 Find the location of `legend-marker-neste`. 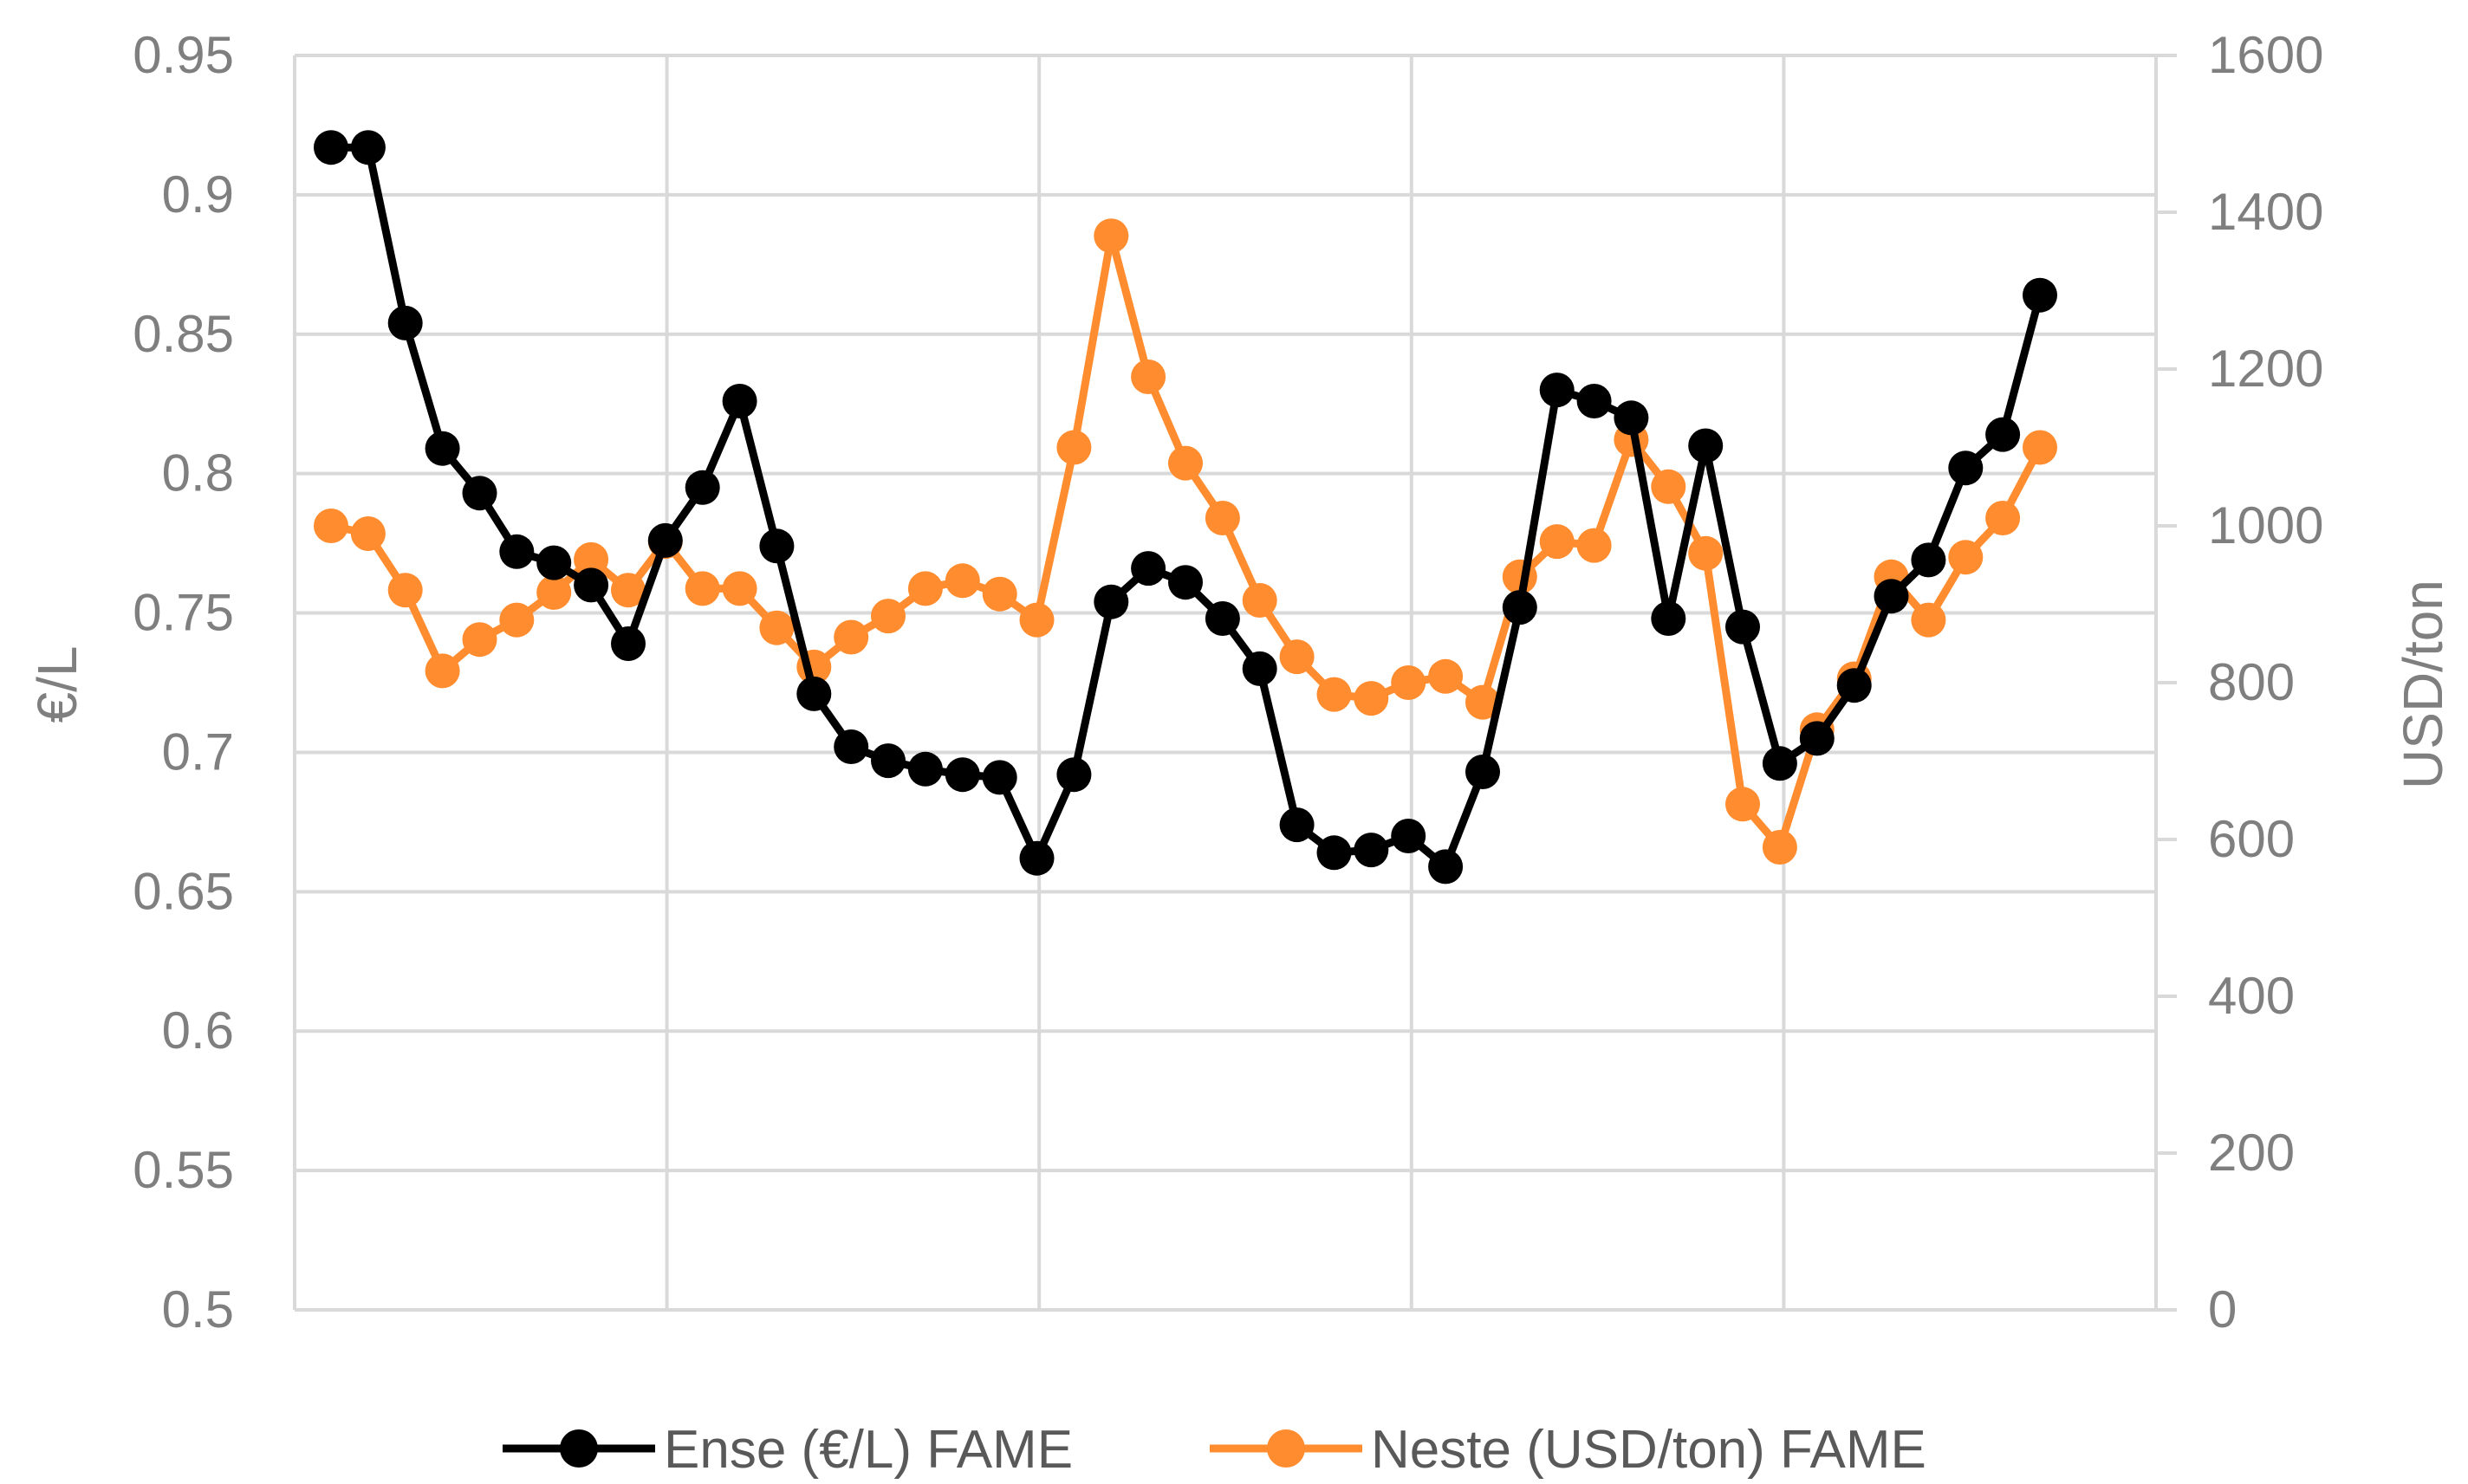

legend-marker-neste is located at coordinates (1286, 1448).